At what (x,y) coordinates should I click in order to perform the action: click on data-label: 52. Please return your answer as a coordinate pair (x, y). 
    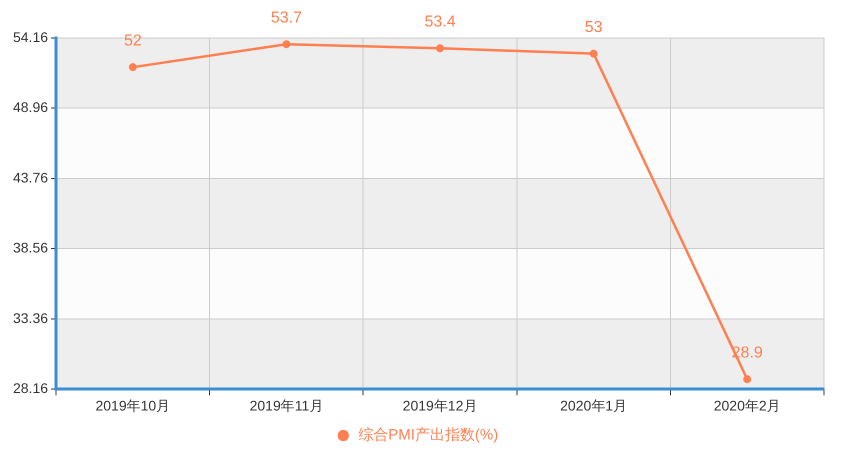
    Looking at the image, I should click on (133, 41).